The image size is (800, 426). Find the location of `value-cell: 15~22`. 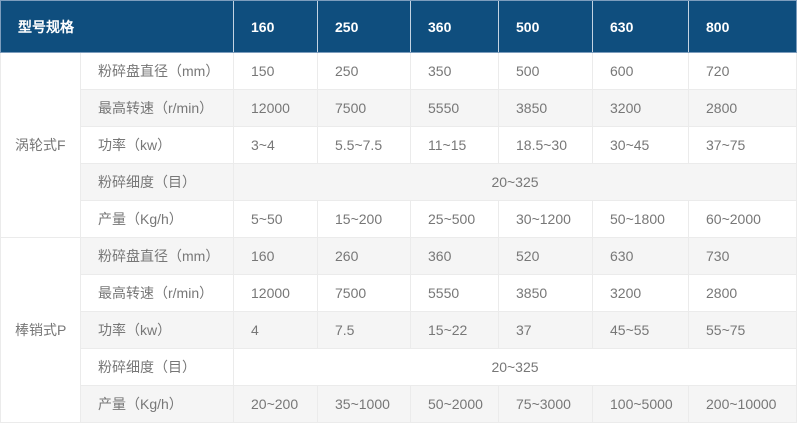

value-cell: 15~22 is located at coordinates (454, 330).